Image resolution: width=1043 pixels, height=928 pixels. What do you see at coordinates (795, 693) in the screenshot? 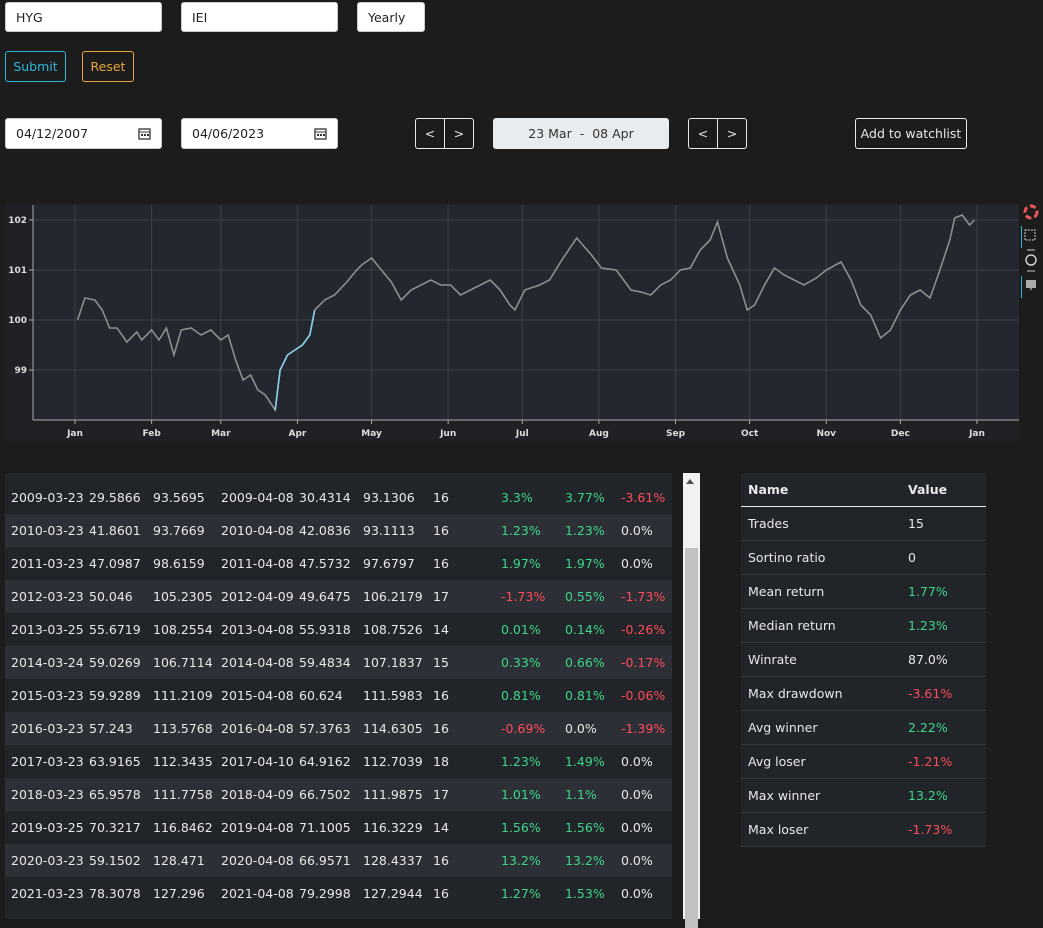
I see `stat-name: Max drawdown` at bounding box center [795, 693].